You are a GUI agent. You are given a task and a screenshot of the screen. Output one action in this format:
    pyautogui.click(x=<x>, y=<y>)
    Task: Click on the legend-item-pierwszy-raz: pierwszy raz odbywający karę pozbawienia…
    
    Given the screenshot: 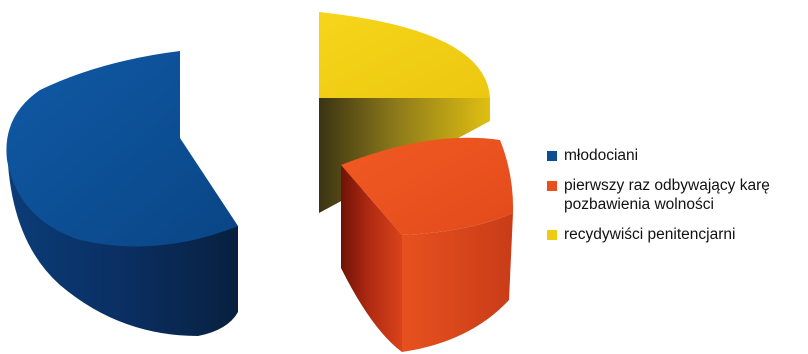 What is the action you would take?
    pyautogui.click(x=676, y=195)
    